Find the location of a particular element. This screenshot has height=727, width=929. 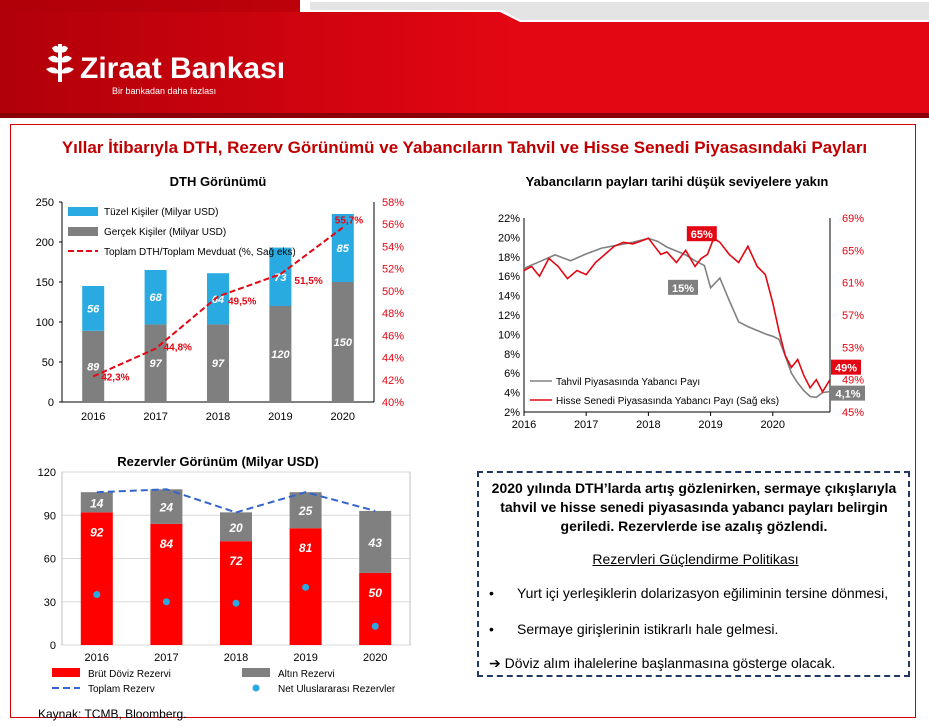

reserves-bar-value-label: 14 is located at coordinates (97, 503).